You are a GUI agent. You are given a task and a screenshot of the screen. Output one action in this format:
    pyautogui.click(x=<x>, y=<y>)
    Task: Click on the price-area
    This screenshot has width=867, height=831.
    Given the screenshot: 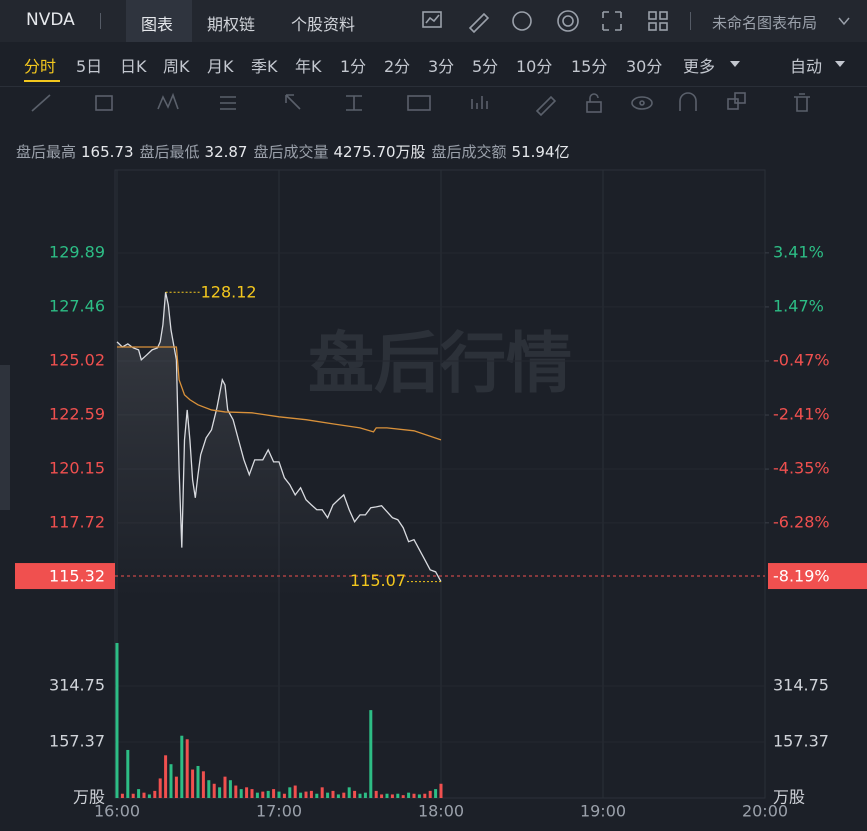 What is the action you would take?
    pyautogui.click(x=279, y=446)
    